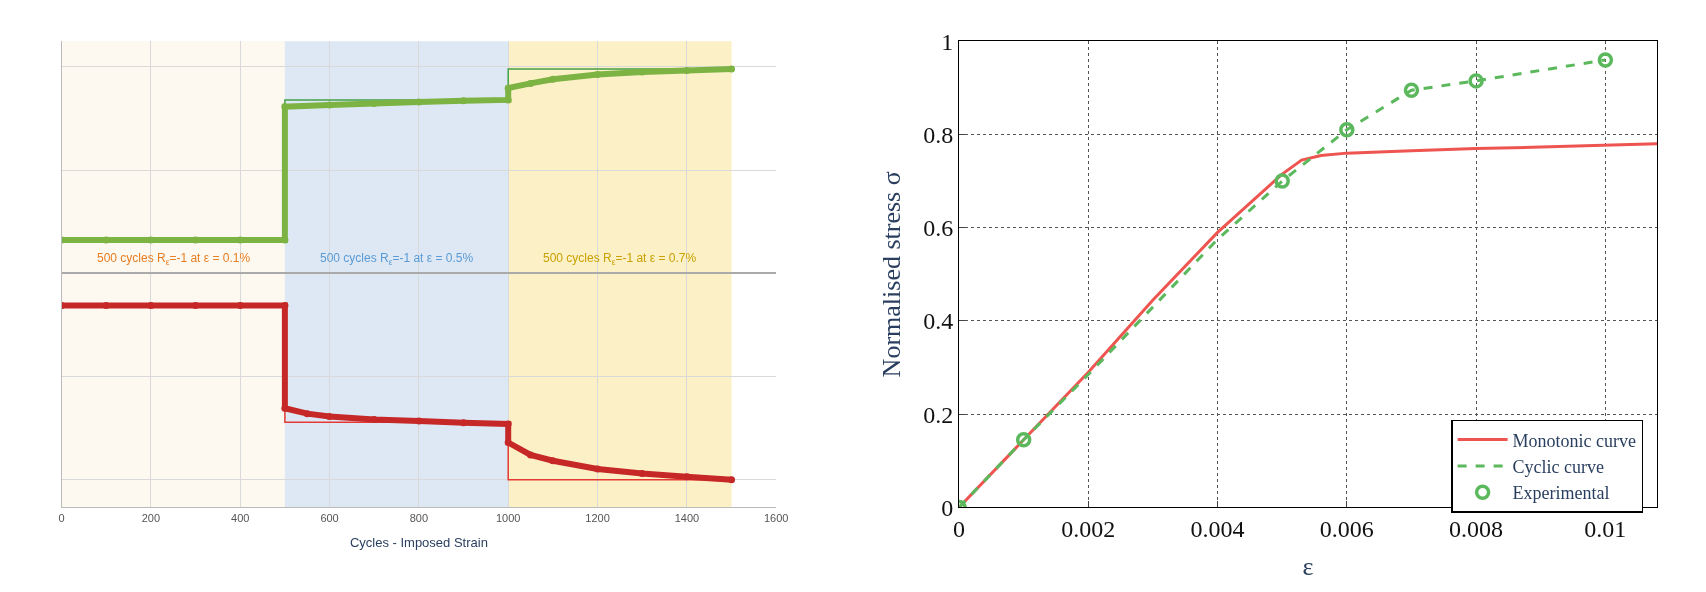 The height and width of the screenshot is (592, 1706). What do you see at coordinates (1605, 529) in the screenshot?
I see `x-tick-label: 0.01` at bounding box center [1605, 529].